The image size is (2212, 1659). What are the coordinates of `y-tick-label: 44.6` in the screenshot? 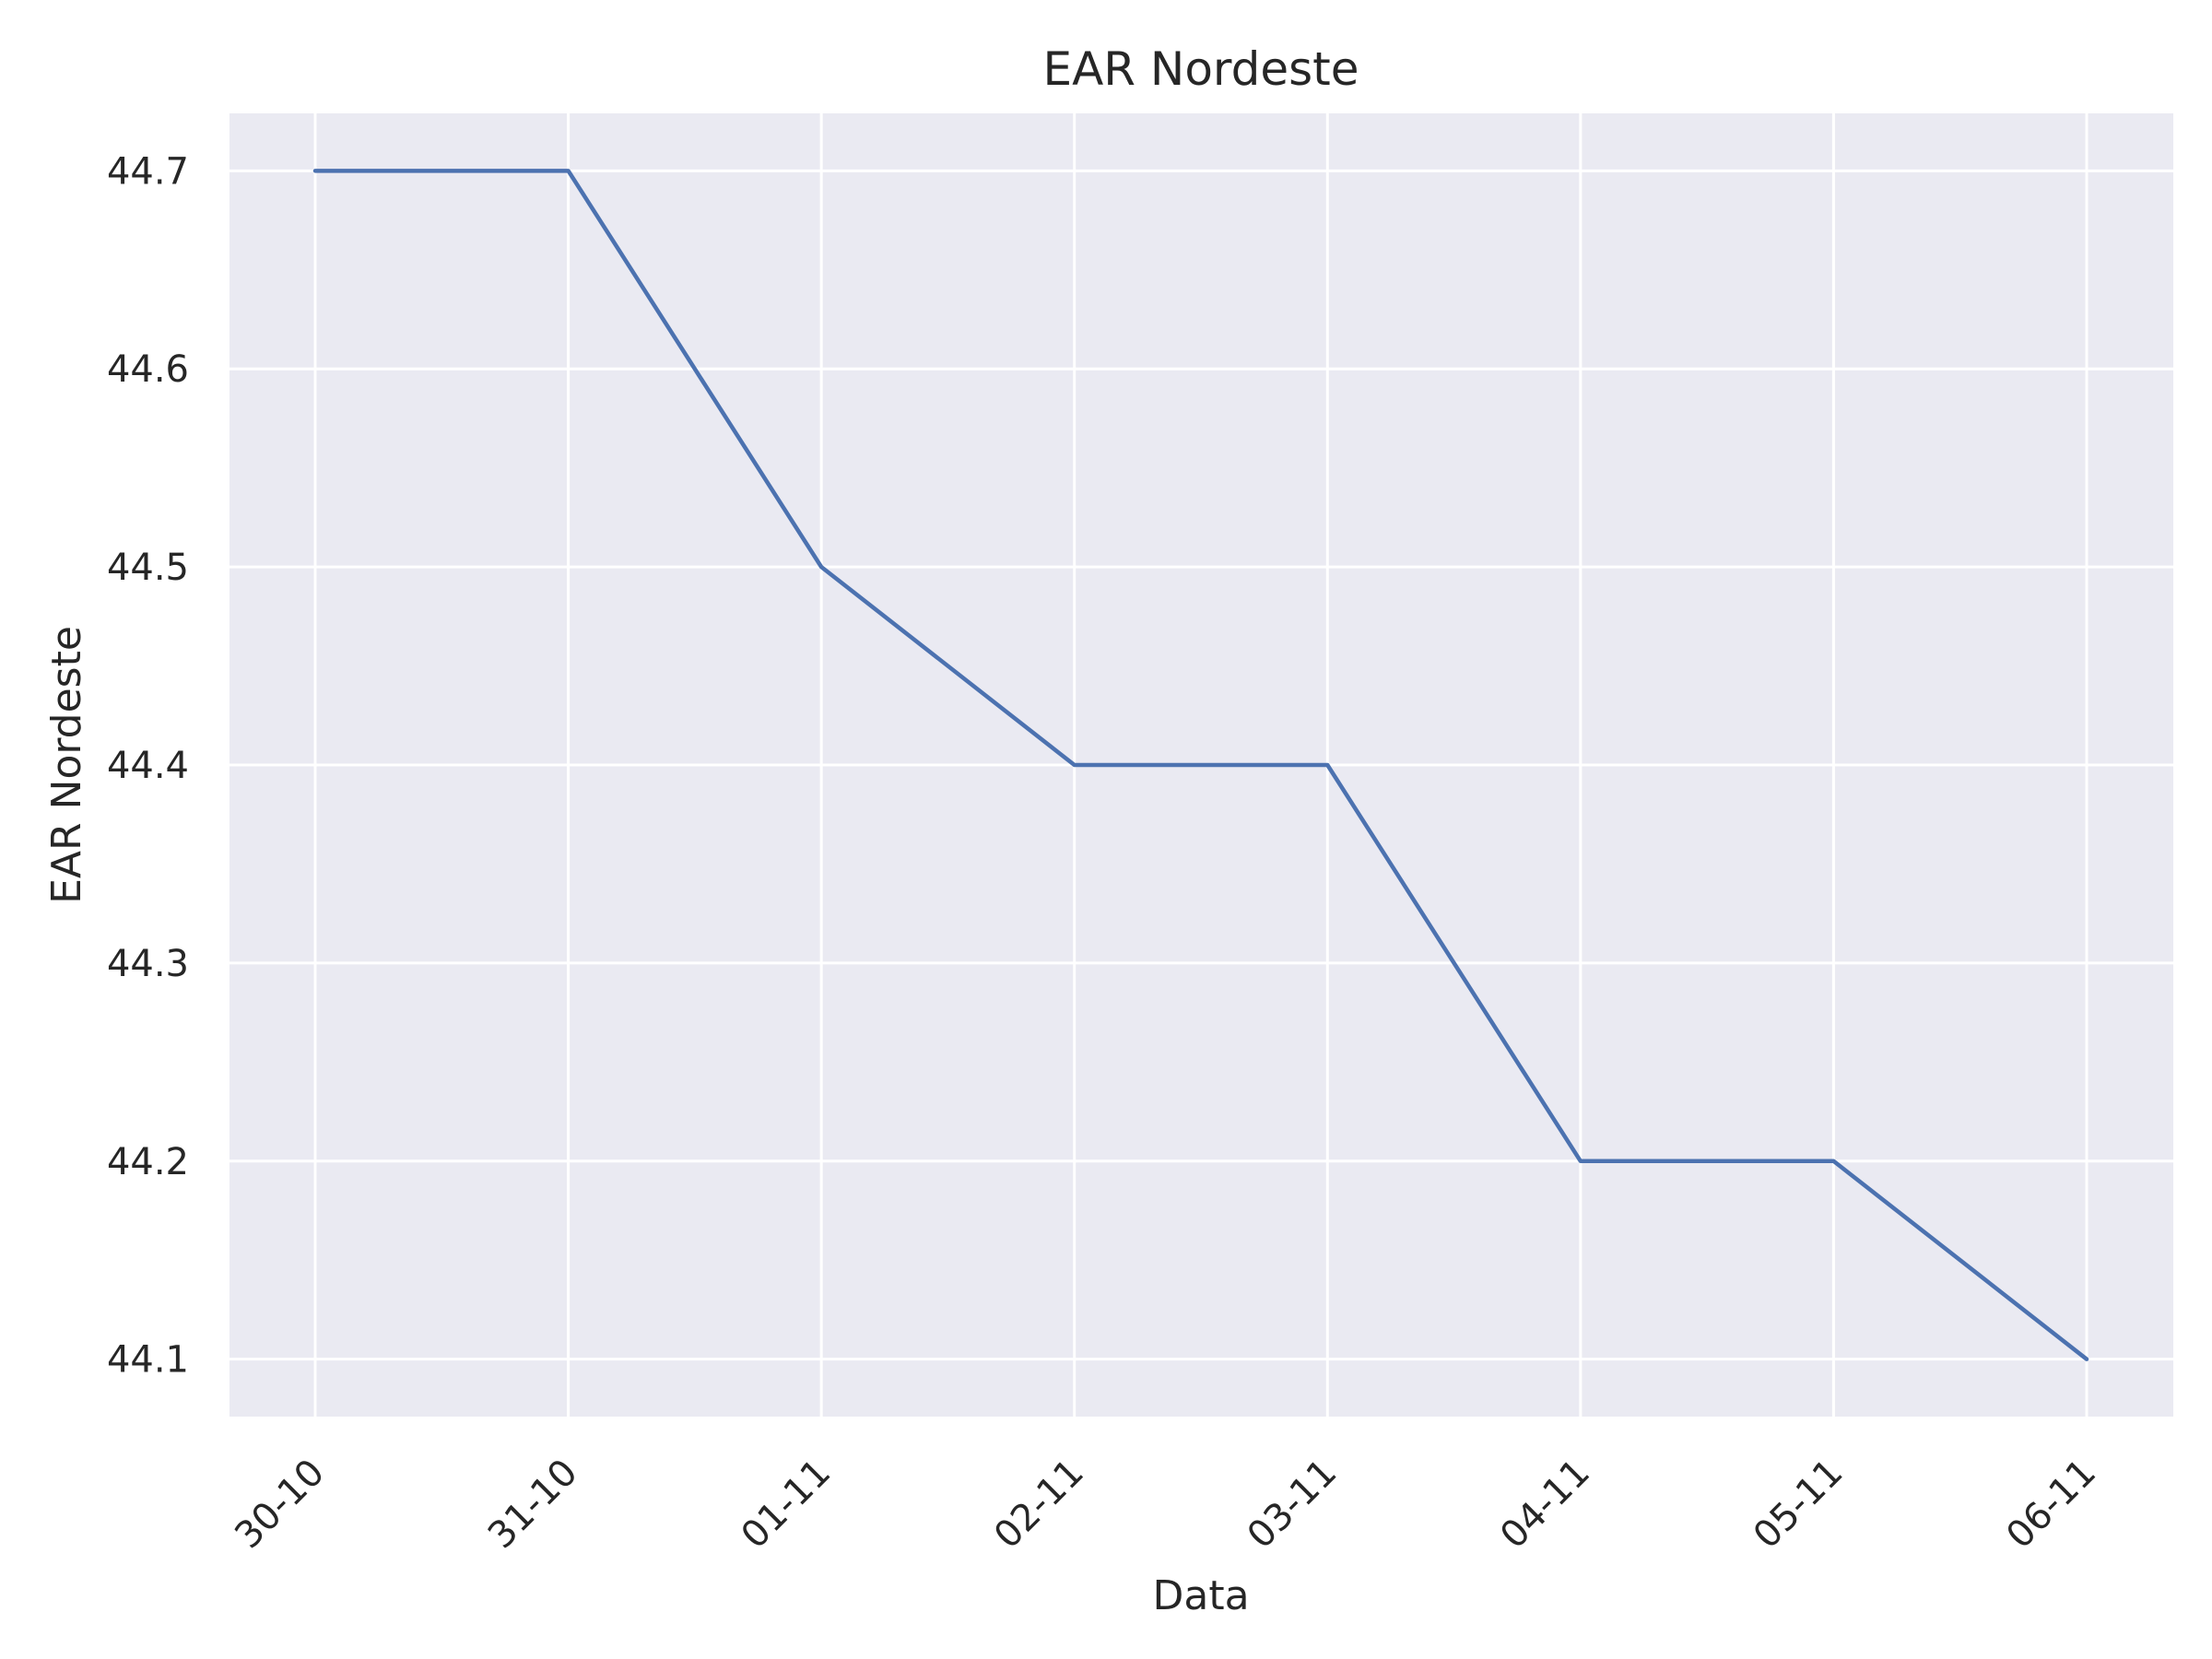 It's located at (148, 369).